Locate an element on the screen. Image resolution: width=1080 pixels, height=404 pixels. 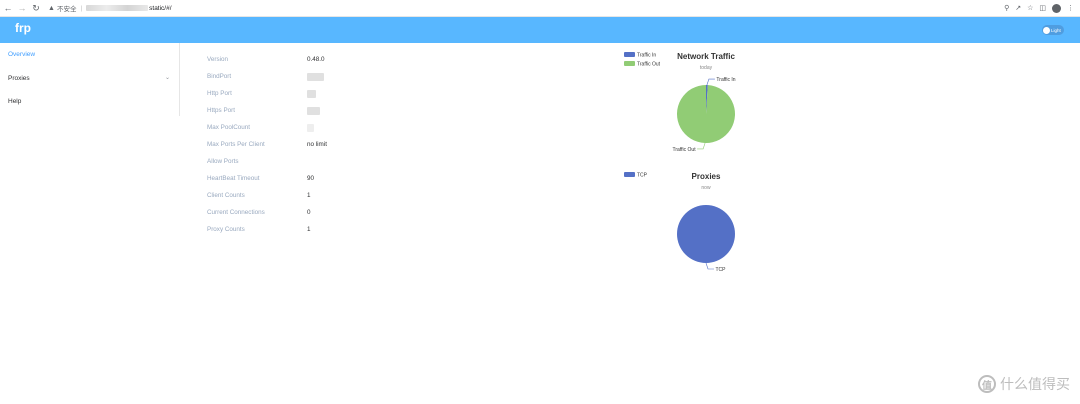
info-row-proxy-counts: Proxy Counts 1 is located at coordinates (357, 228).